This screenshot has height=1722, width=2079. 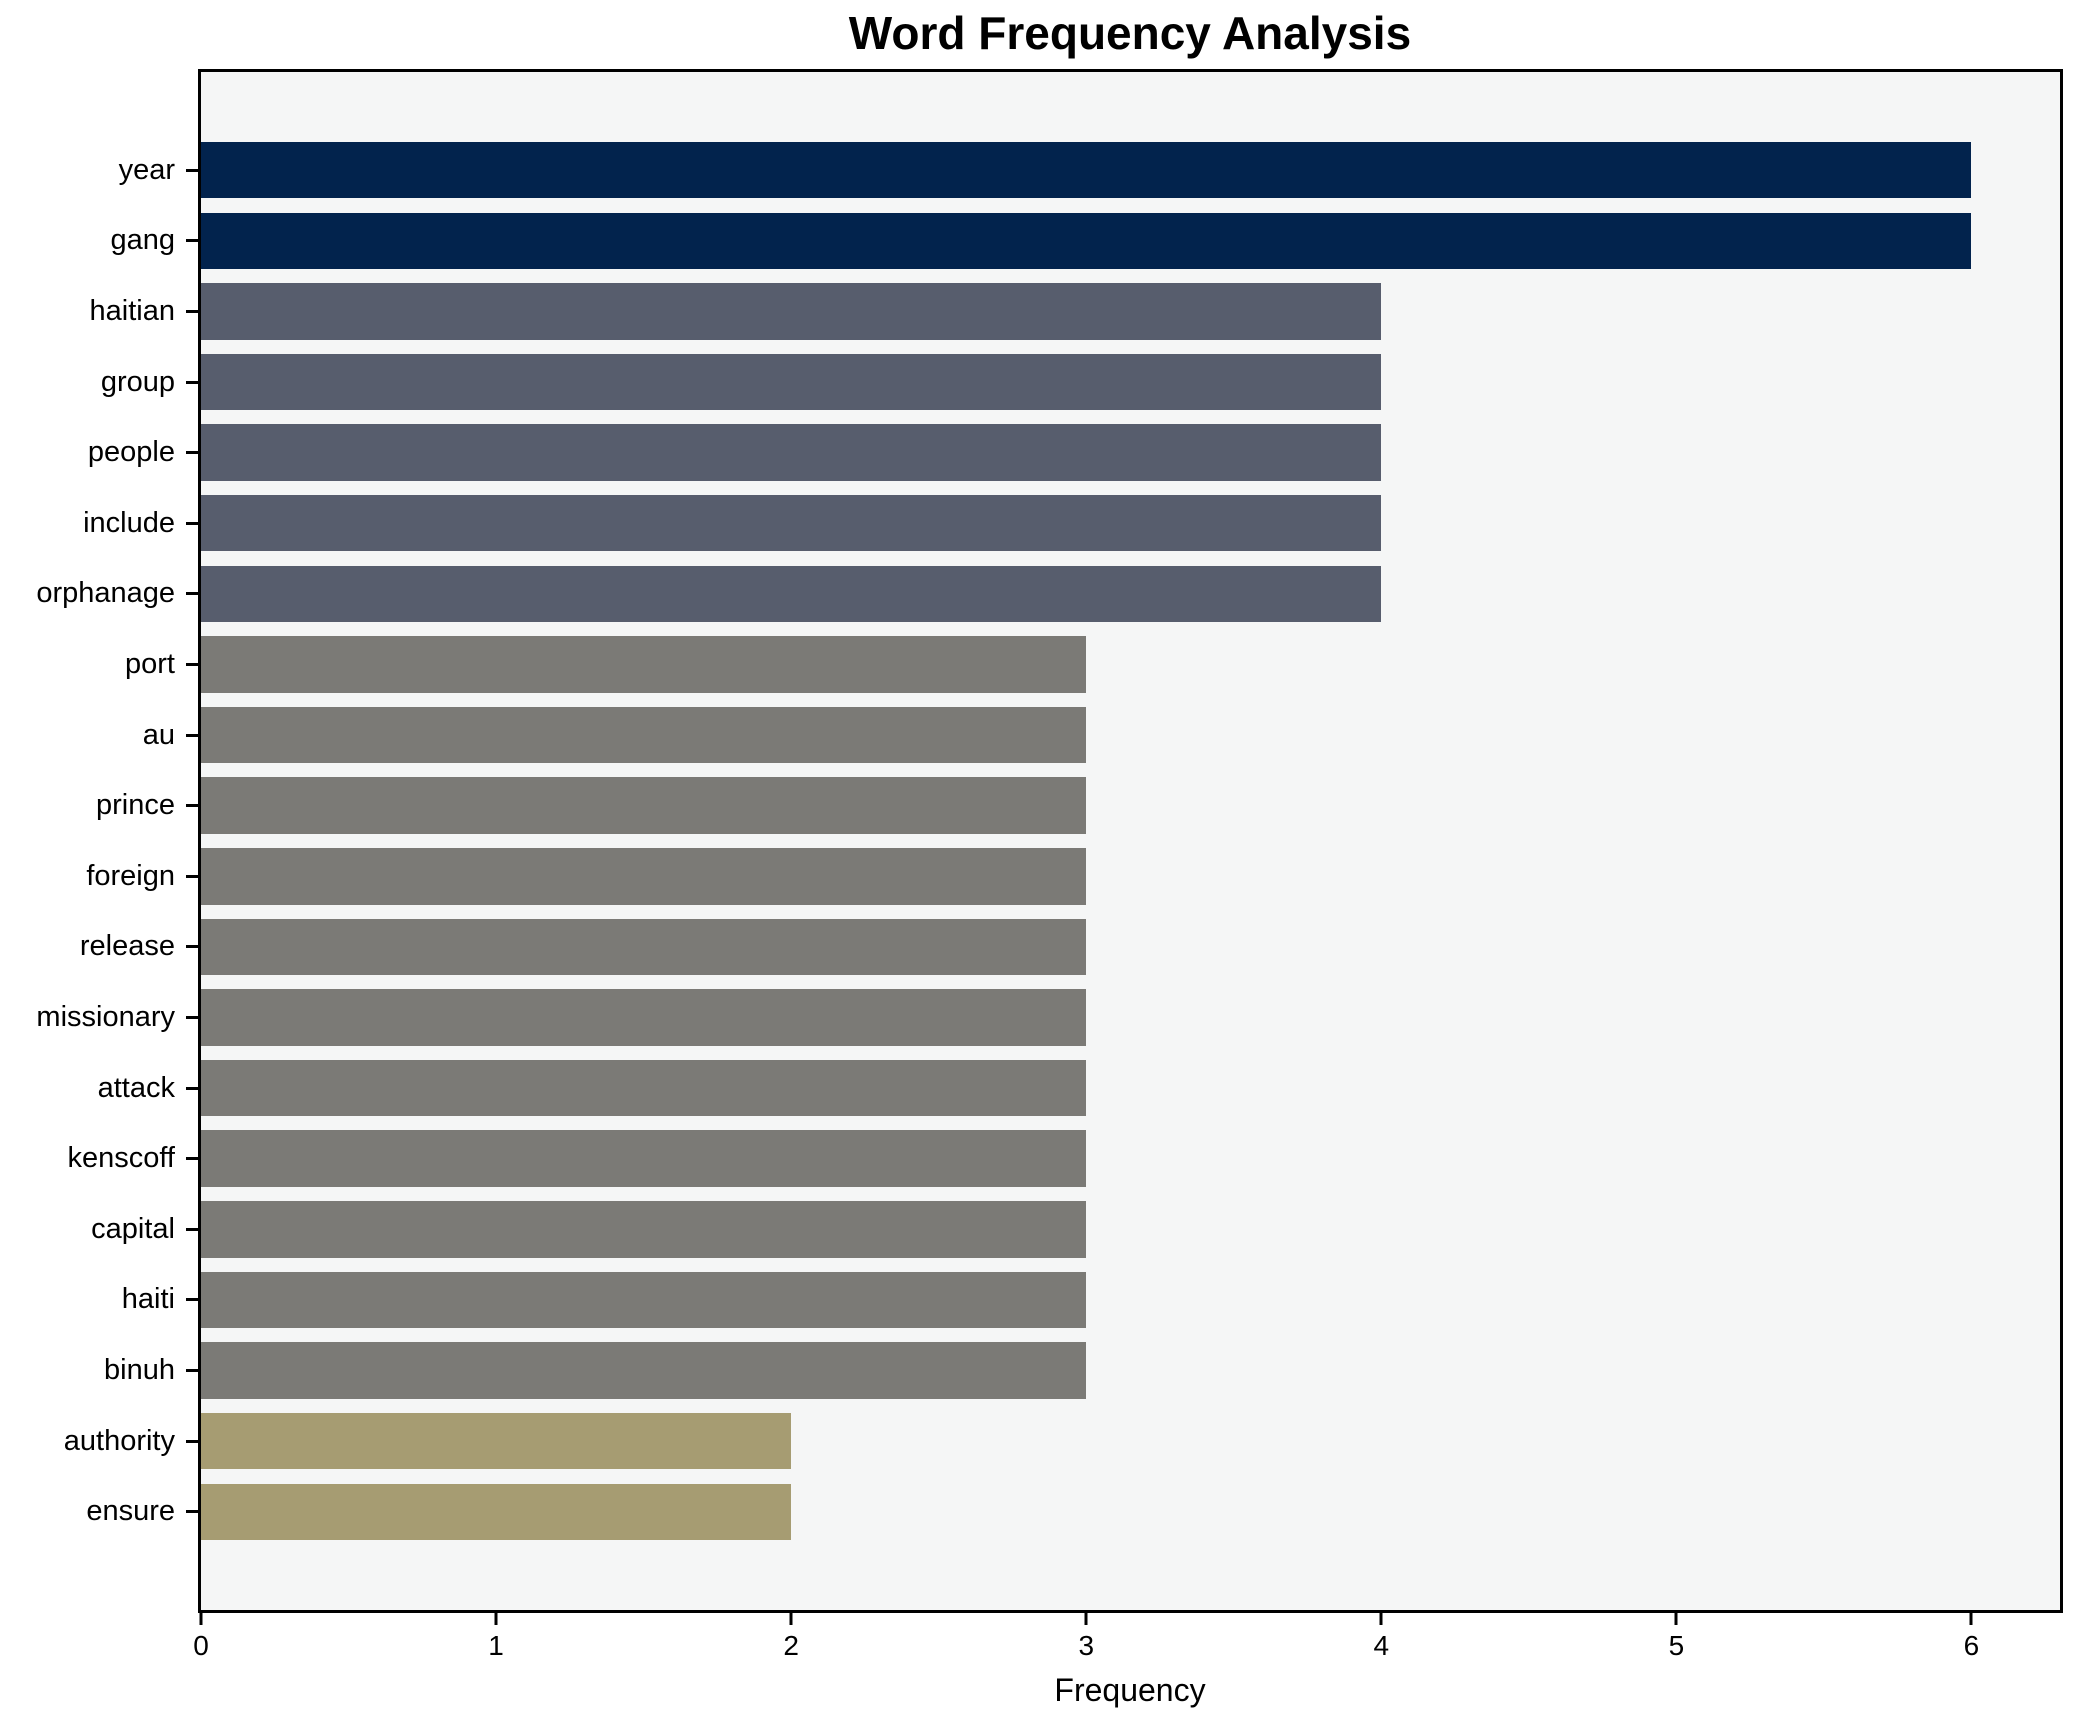 I want to click on y-tick-label: port, so click(x=150, y=663).